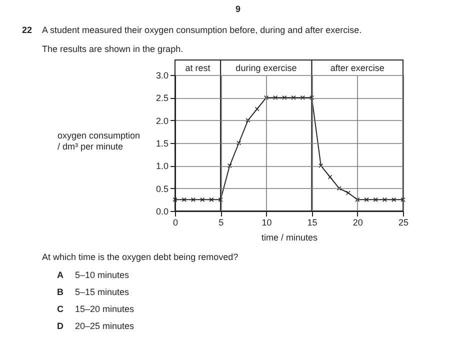 This screenshot has width=474, height=353. Describe the element at coordinates (60, 292) in the screenshot. I see `text: B` at that location.